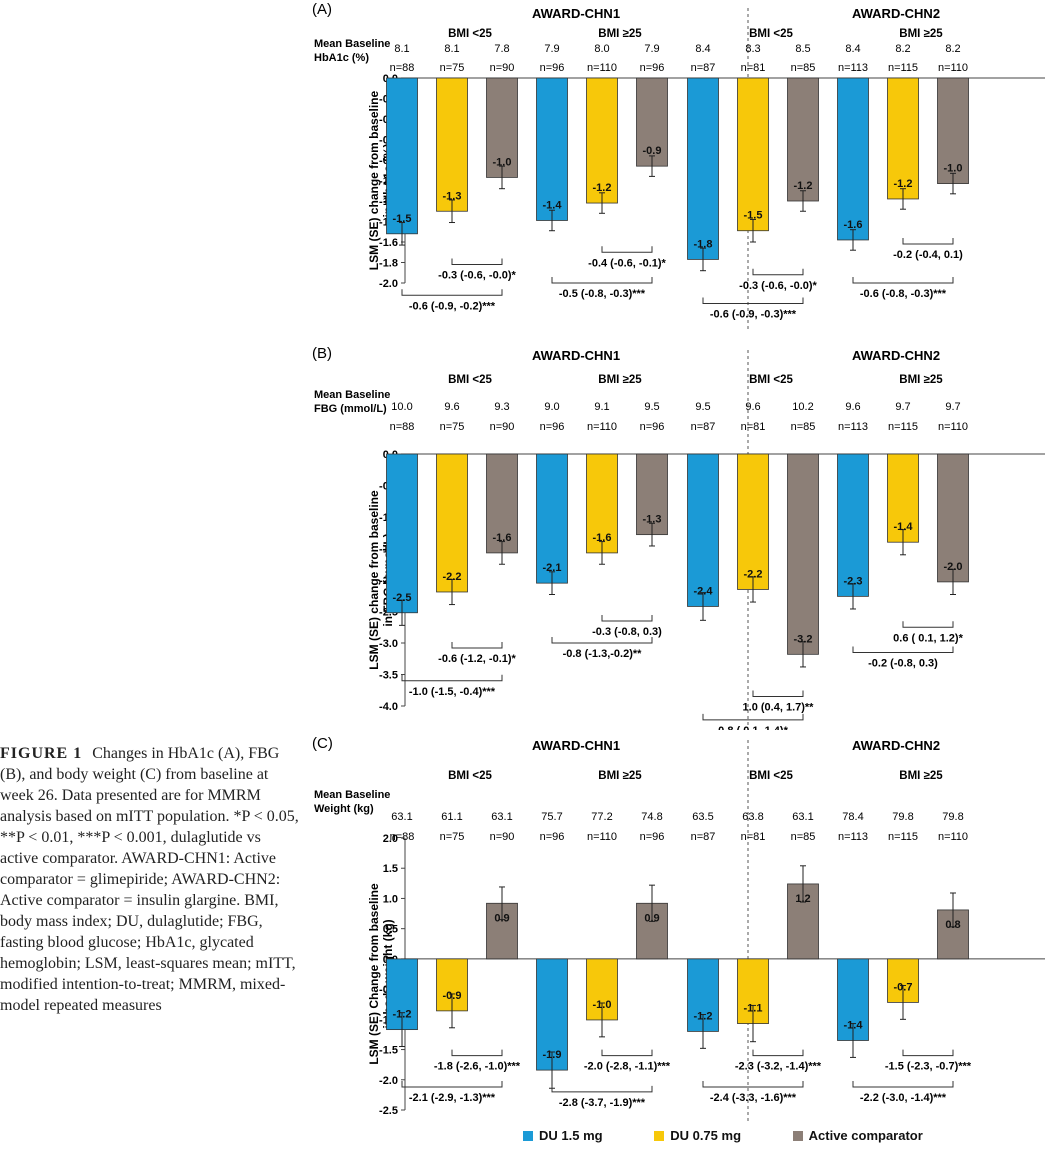 This screenshot has width=1053, height=1169. What do you see at coordinates (602, 1005) in the screenshot?
I see `panel-c-bar-value-label: -1.0` at bounding box center [602, 1005].